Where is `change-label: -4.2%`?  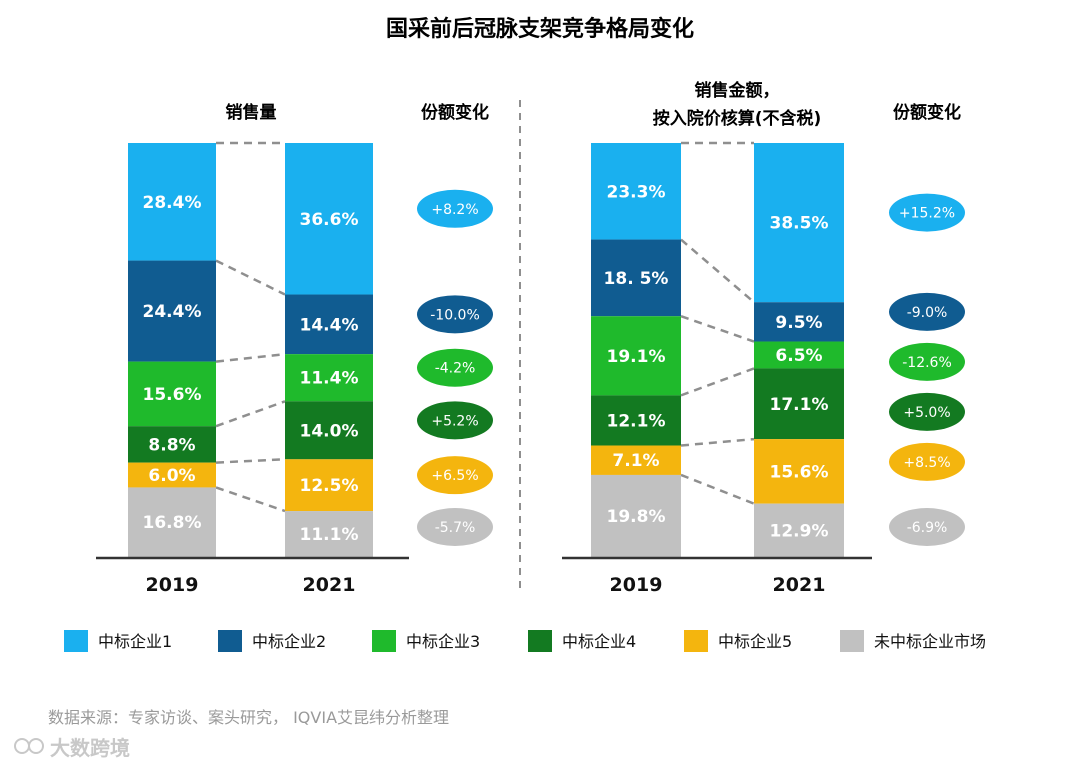
change-label: -4.2% is located at coordinates (455, 369).